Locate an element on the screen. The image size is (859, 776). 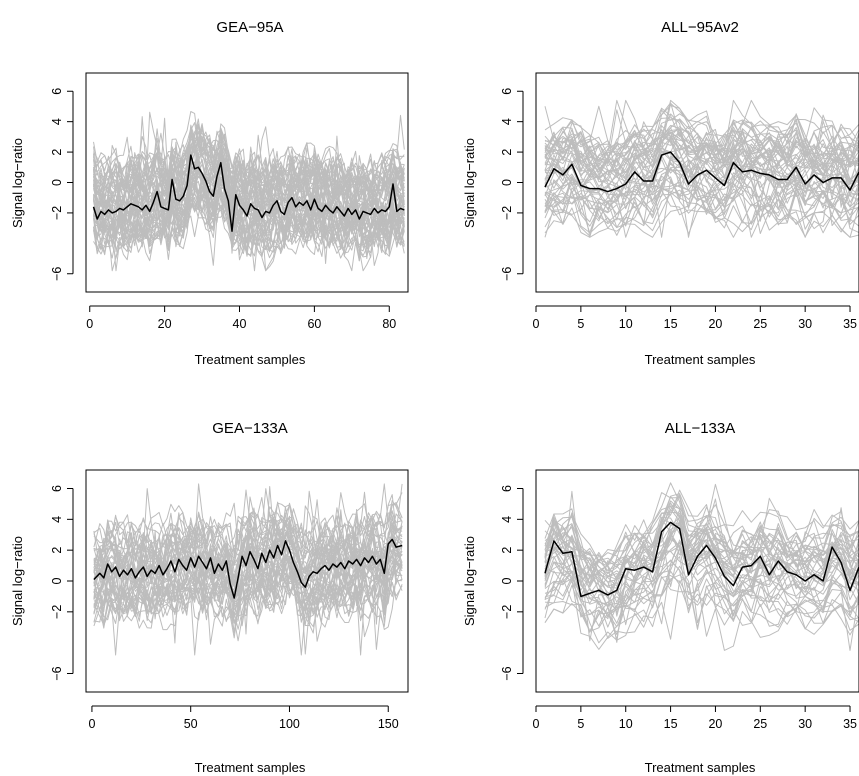
x-tick-label: 150 is located at coordinates (388, 724).